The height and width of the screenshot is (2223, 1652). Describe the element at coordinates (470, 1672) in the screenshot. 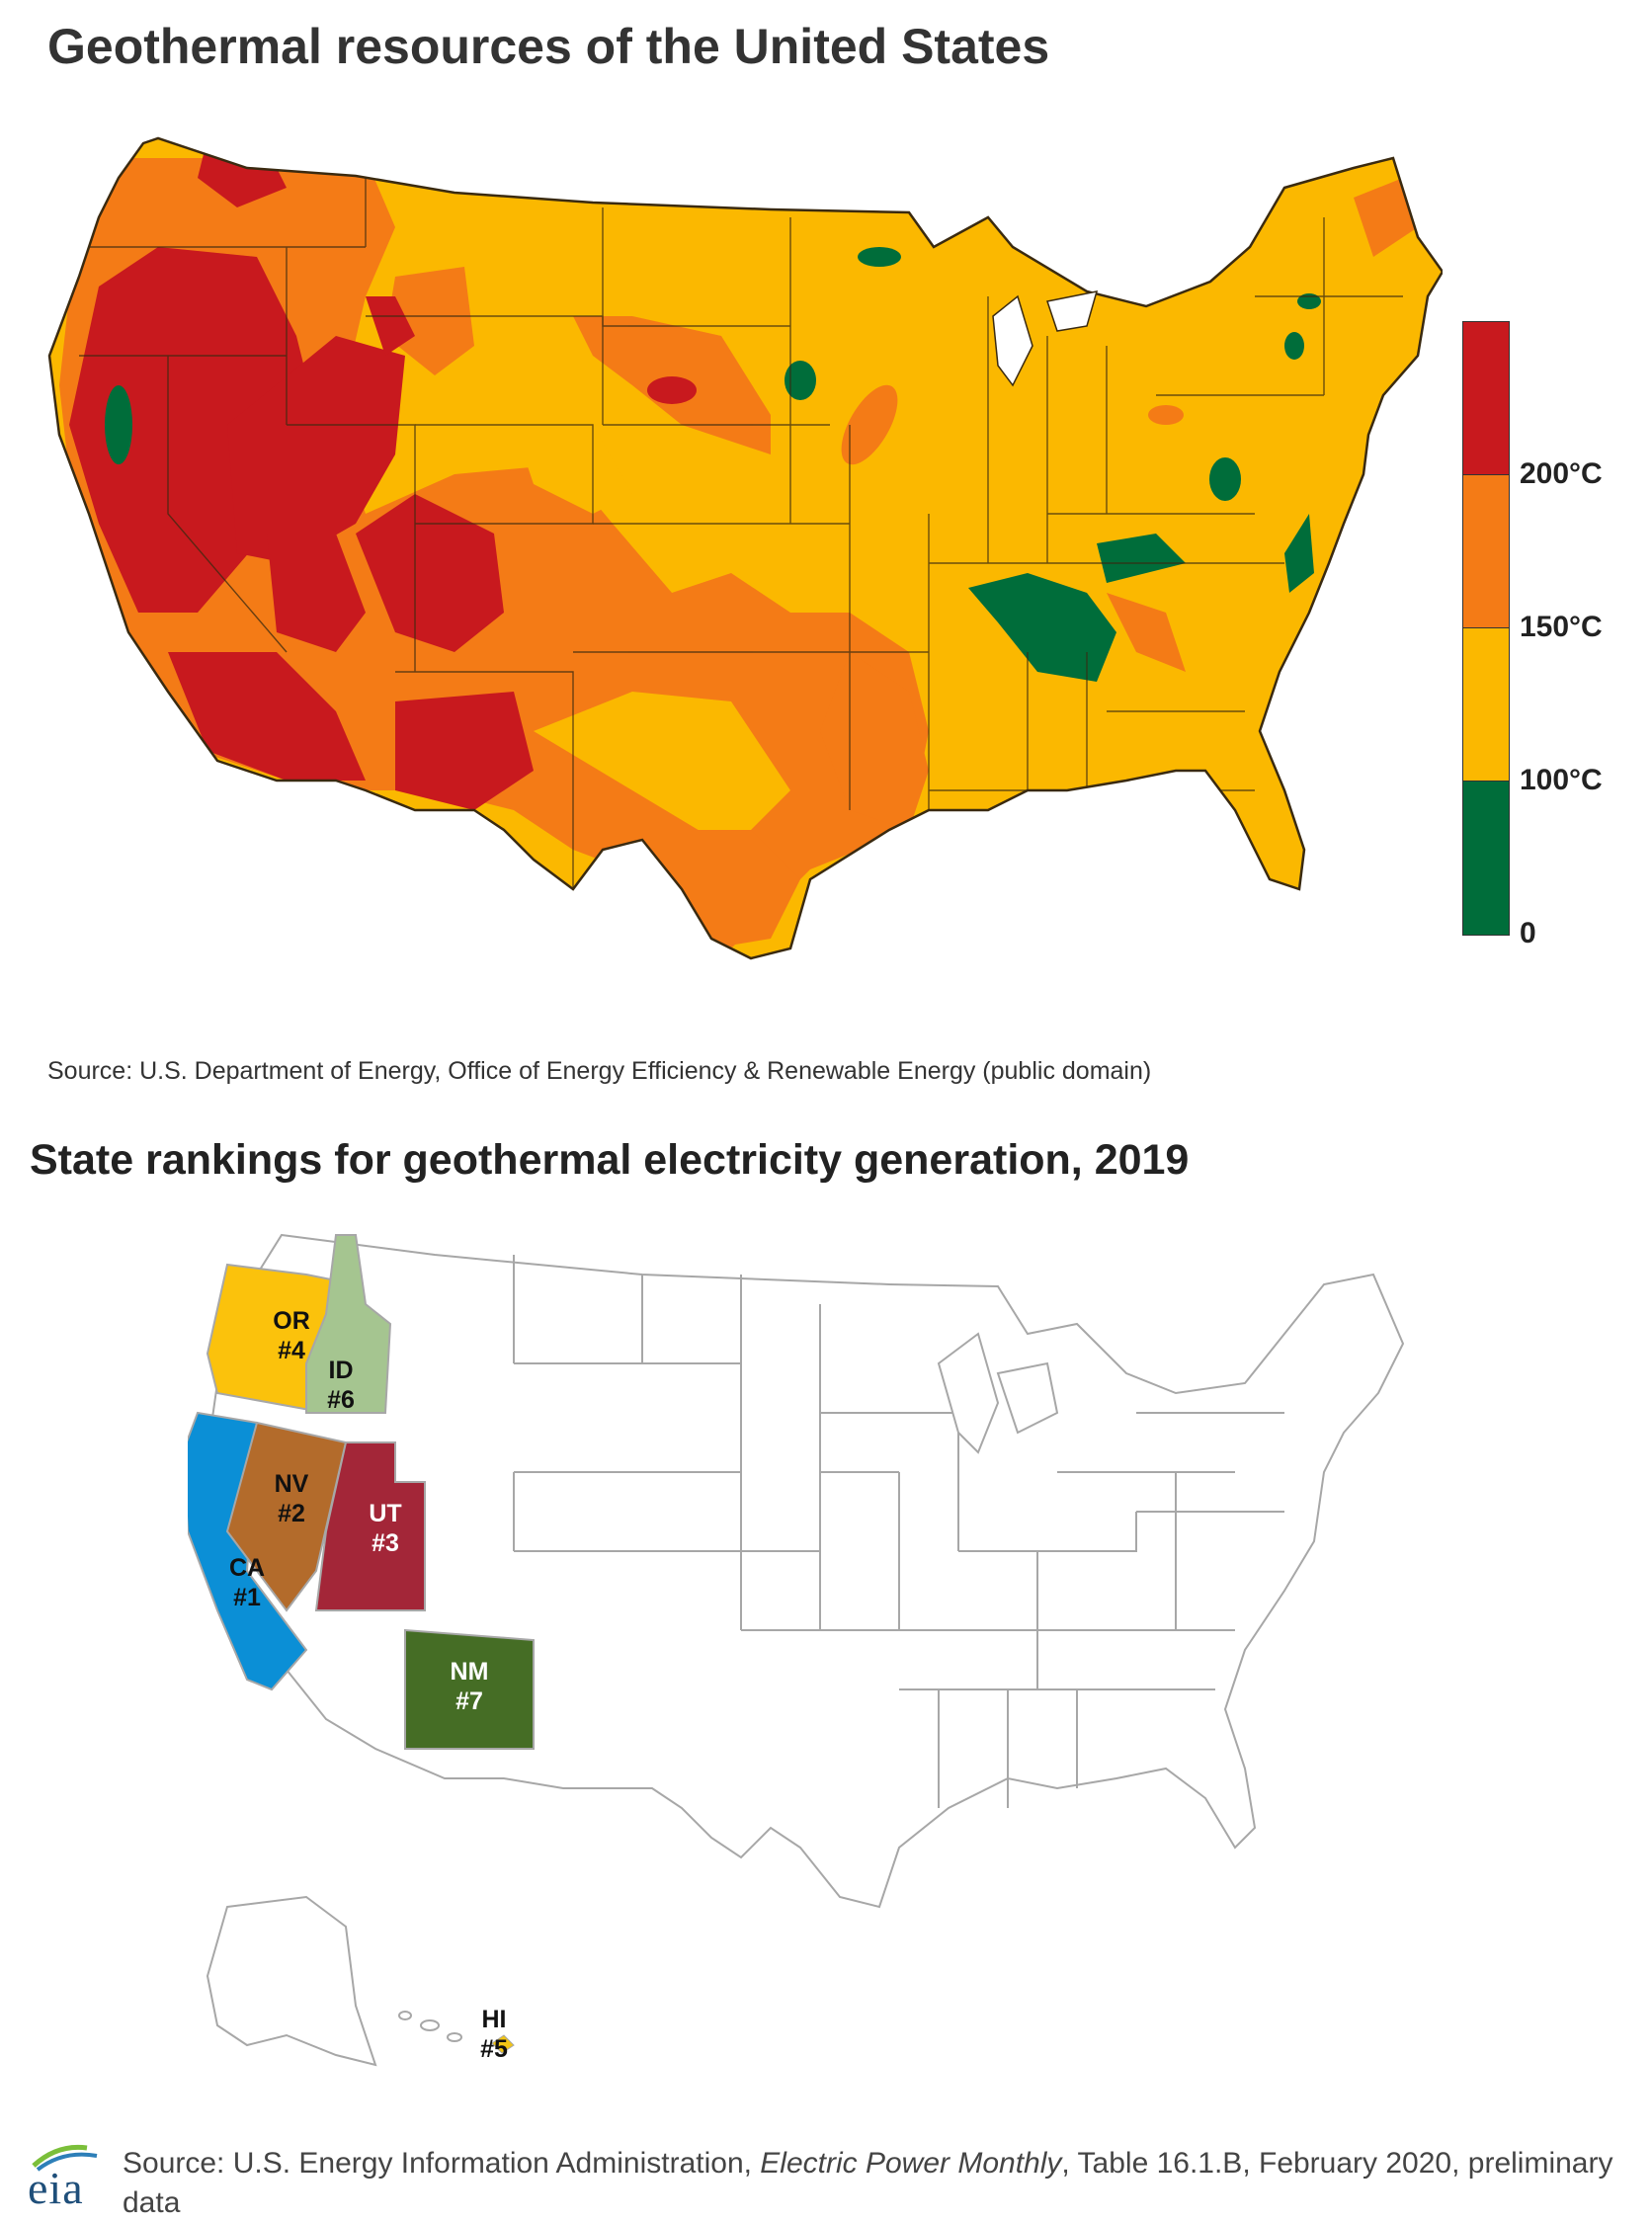

I see `label-nm-abbr: NM` at that location.